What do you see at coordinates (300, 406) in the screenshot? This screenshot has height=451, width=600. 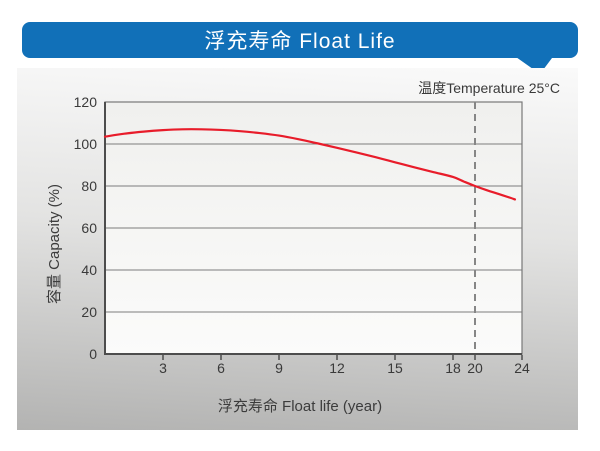 I see `x-axis-title: 浮充寿命 Float life (year)` at bounding box center [300, 406].